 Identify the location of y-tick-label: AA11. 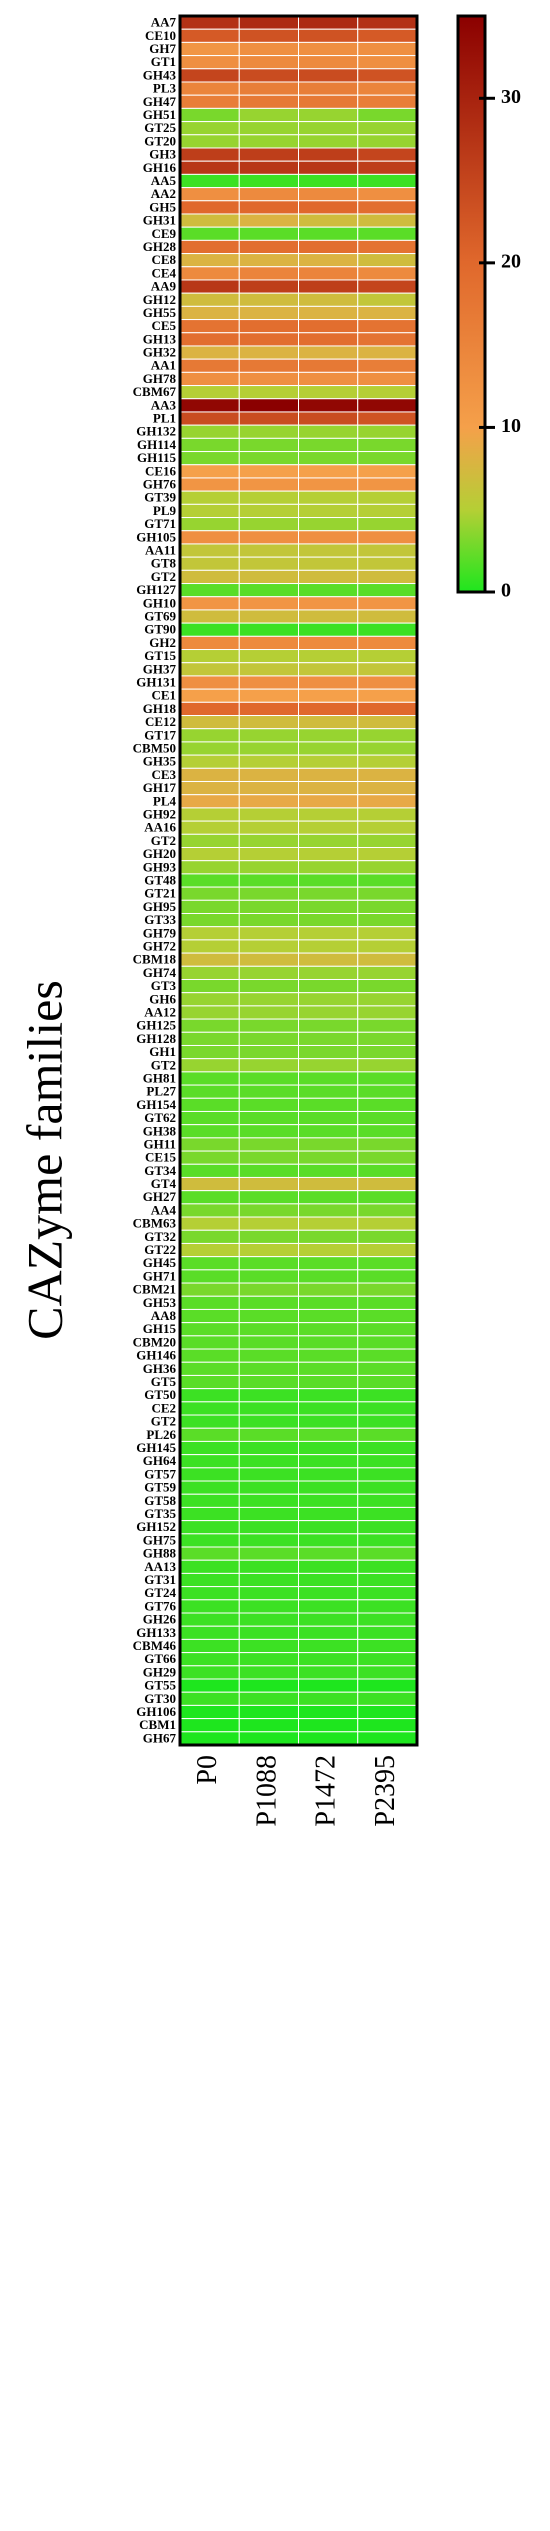
(160, 550).